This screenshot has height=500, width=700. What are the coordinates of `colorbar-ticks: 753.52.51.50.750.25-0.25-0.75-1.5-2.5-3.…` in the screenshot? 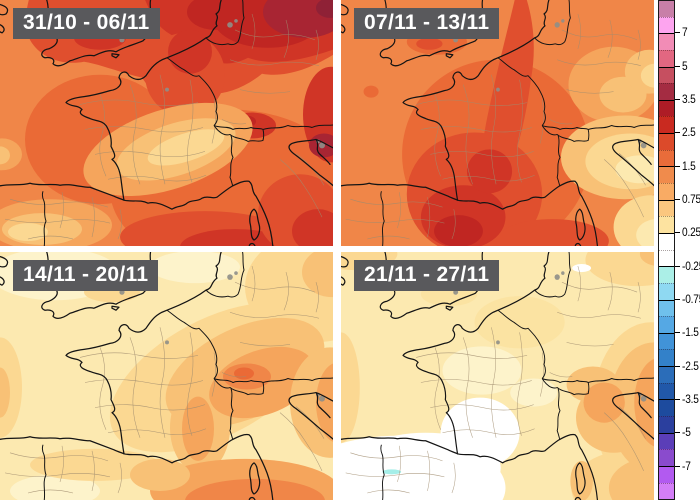 It's located at (687, 250).